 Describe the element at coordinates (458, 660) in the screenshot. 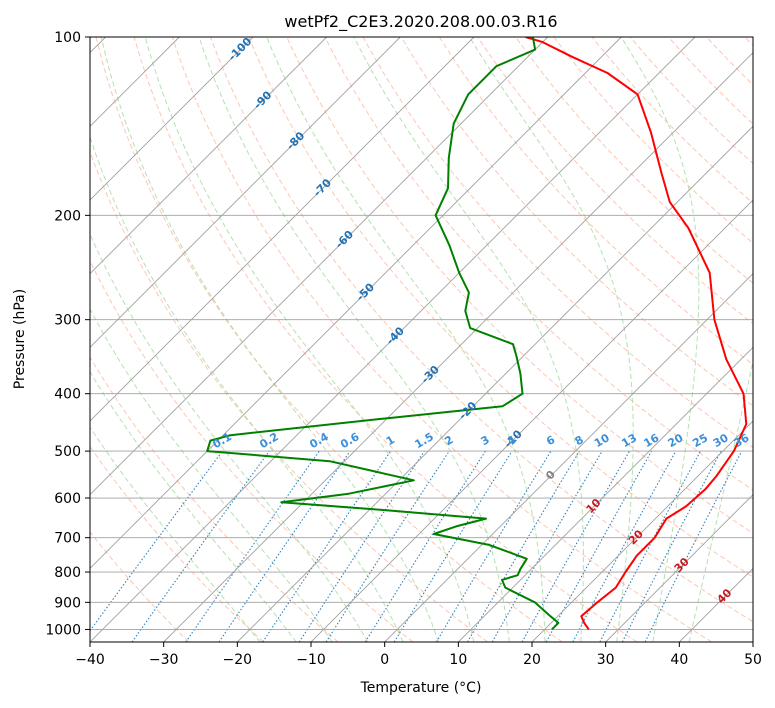

I see `x-tick-label: 10` at that location.